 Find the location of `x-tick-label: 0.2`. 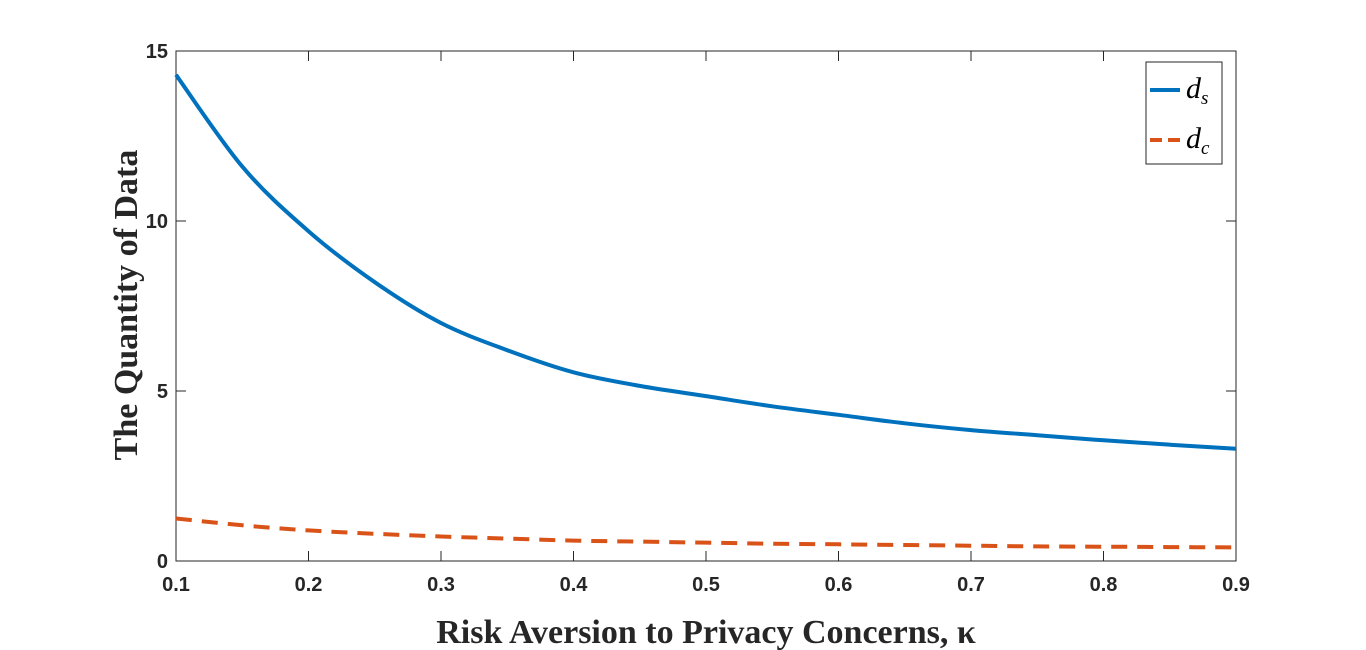

x-tick-label: 0.2 is located at coordinates (309, 585).